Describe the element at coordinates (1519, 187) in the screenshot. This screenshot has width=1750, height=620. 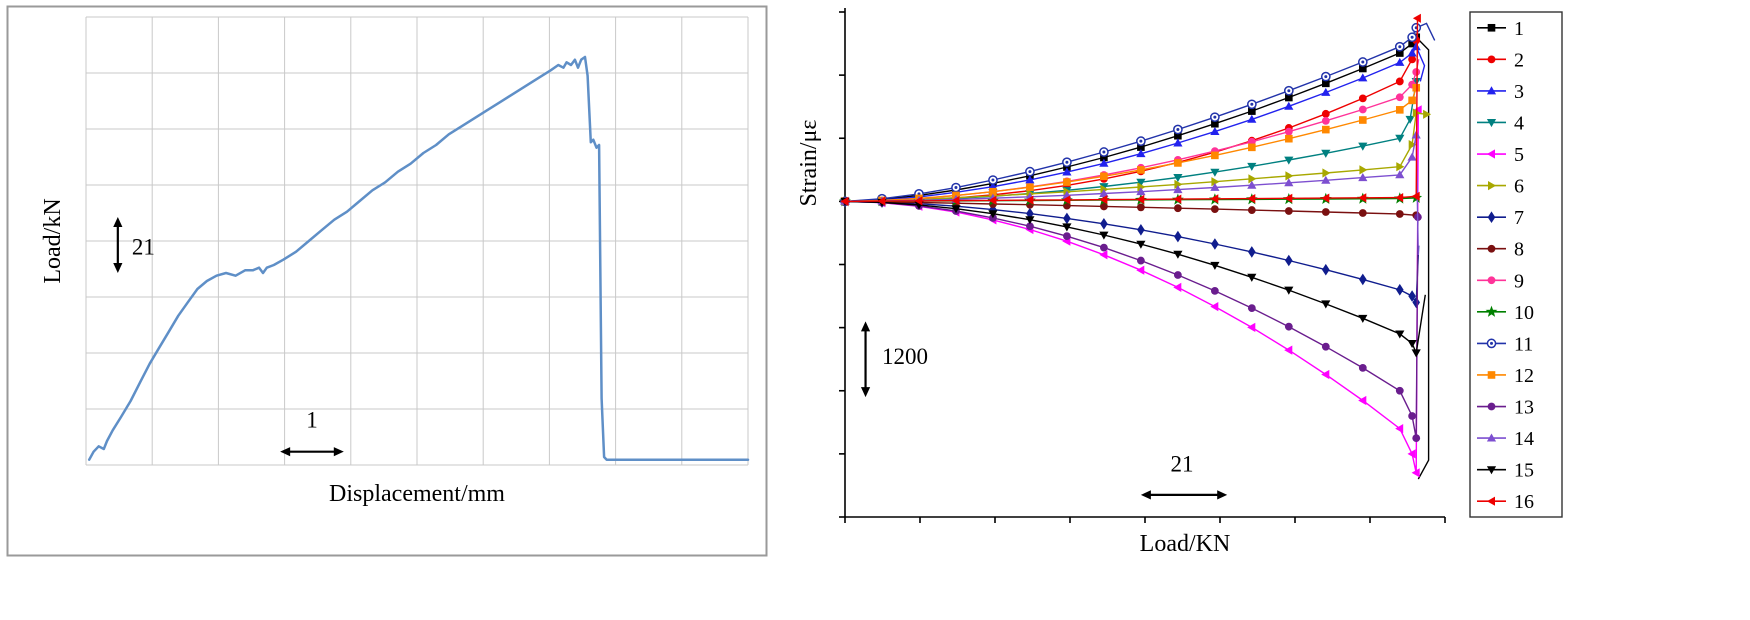
I see `legend-item-label: 6` at that location.